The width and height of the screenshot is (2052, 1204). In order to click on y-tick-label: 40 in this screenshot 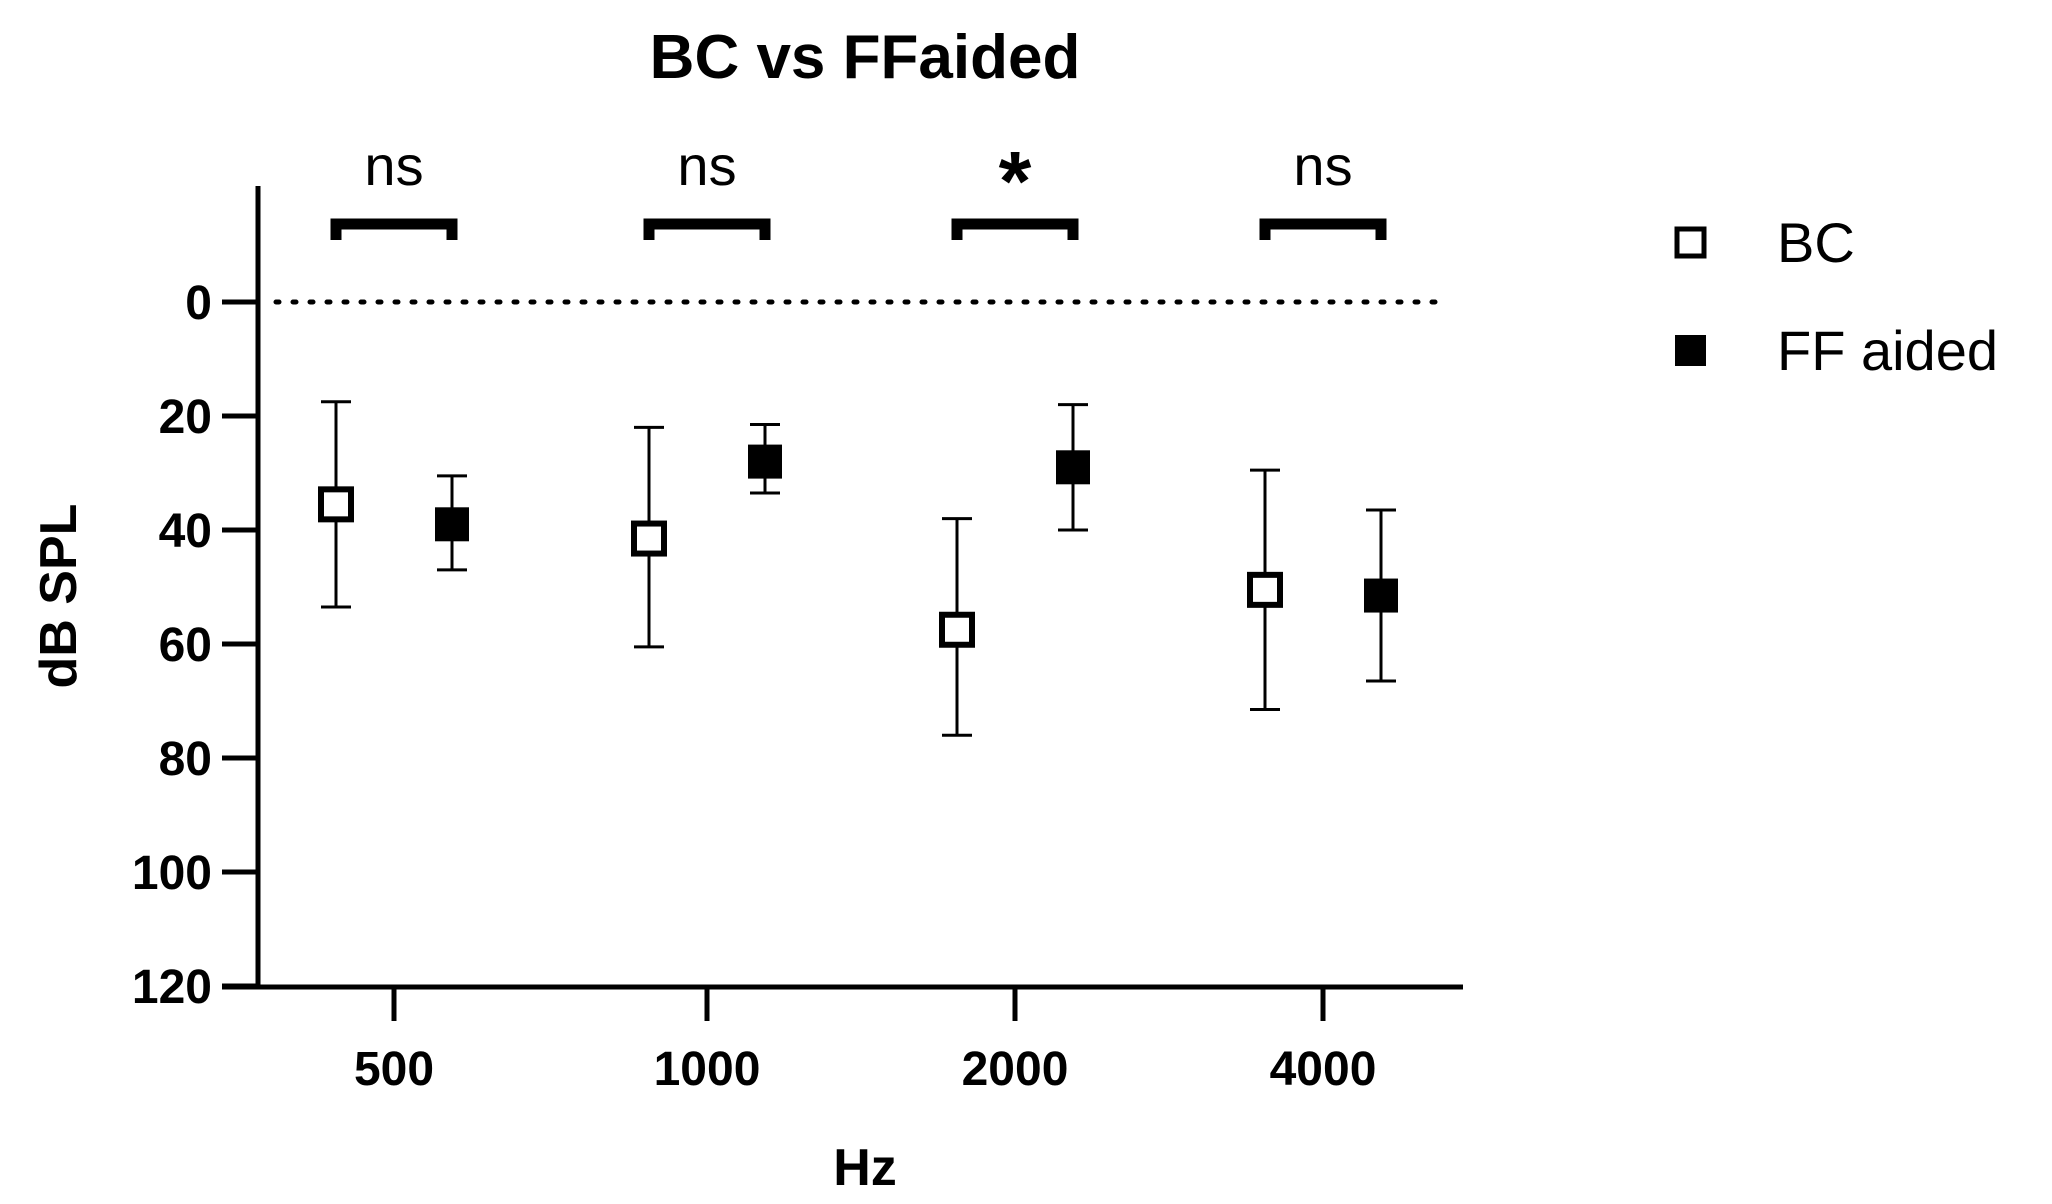, I will do `click(185, 531)`.